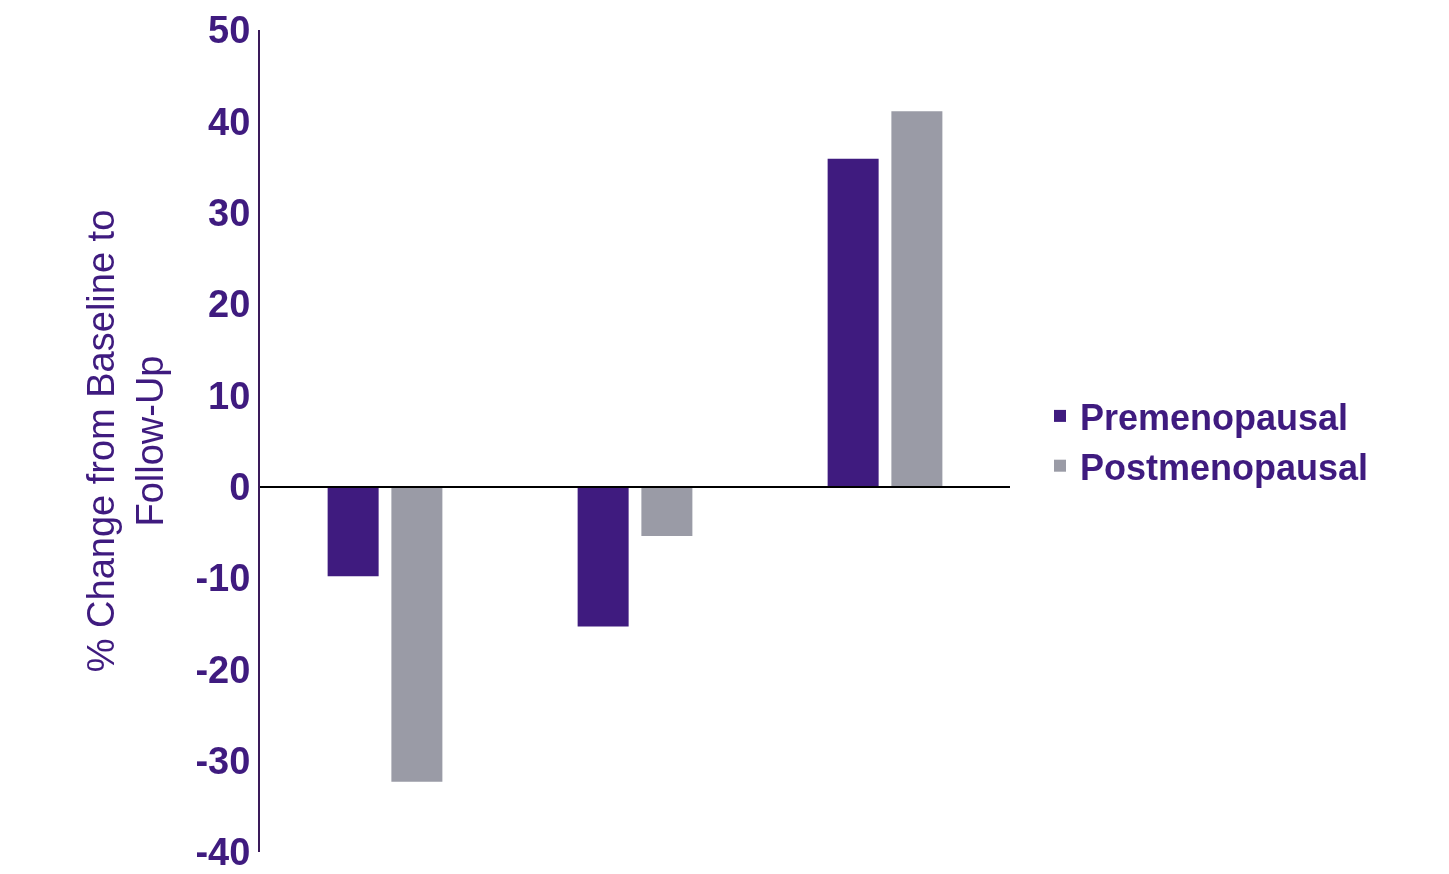 The image size is (1449, 874). I want to click on y-tick-label: -30, so click(223, 760).